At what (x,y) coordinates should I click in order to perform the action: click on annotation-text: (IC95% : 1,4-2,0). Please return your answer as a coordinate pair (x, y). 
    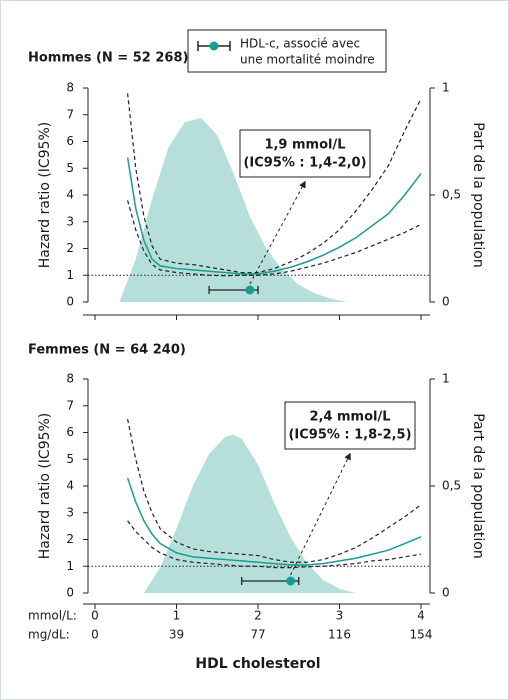
    Looking at the image, I should click on (304, 163).